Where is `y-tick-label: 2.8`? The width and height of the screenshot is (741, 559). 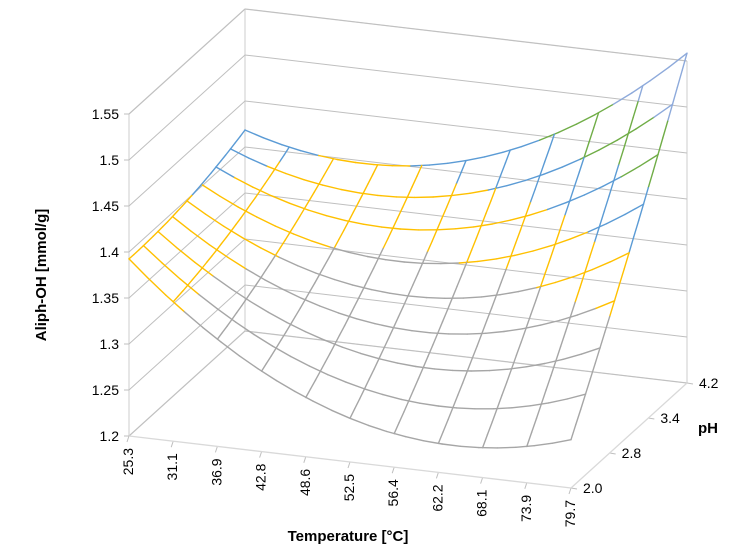 y-tick-label: 2.8 is located at coordinates (632, 453).